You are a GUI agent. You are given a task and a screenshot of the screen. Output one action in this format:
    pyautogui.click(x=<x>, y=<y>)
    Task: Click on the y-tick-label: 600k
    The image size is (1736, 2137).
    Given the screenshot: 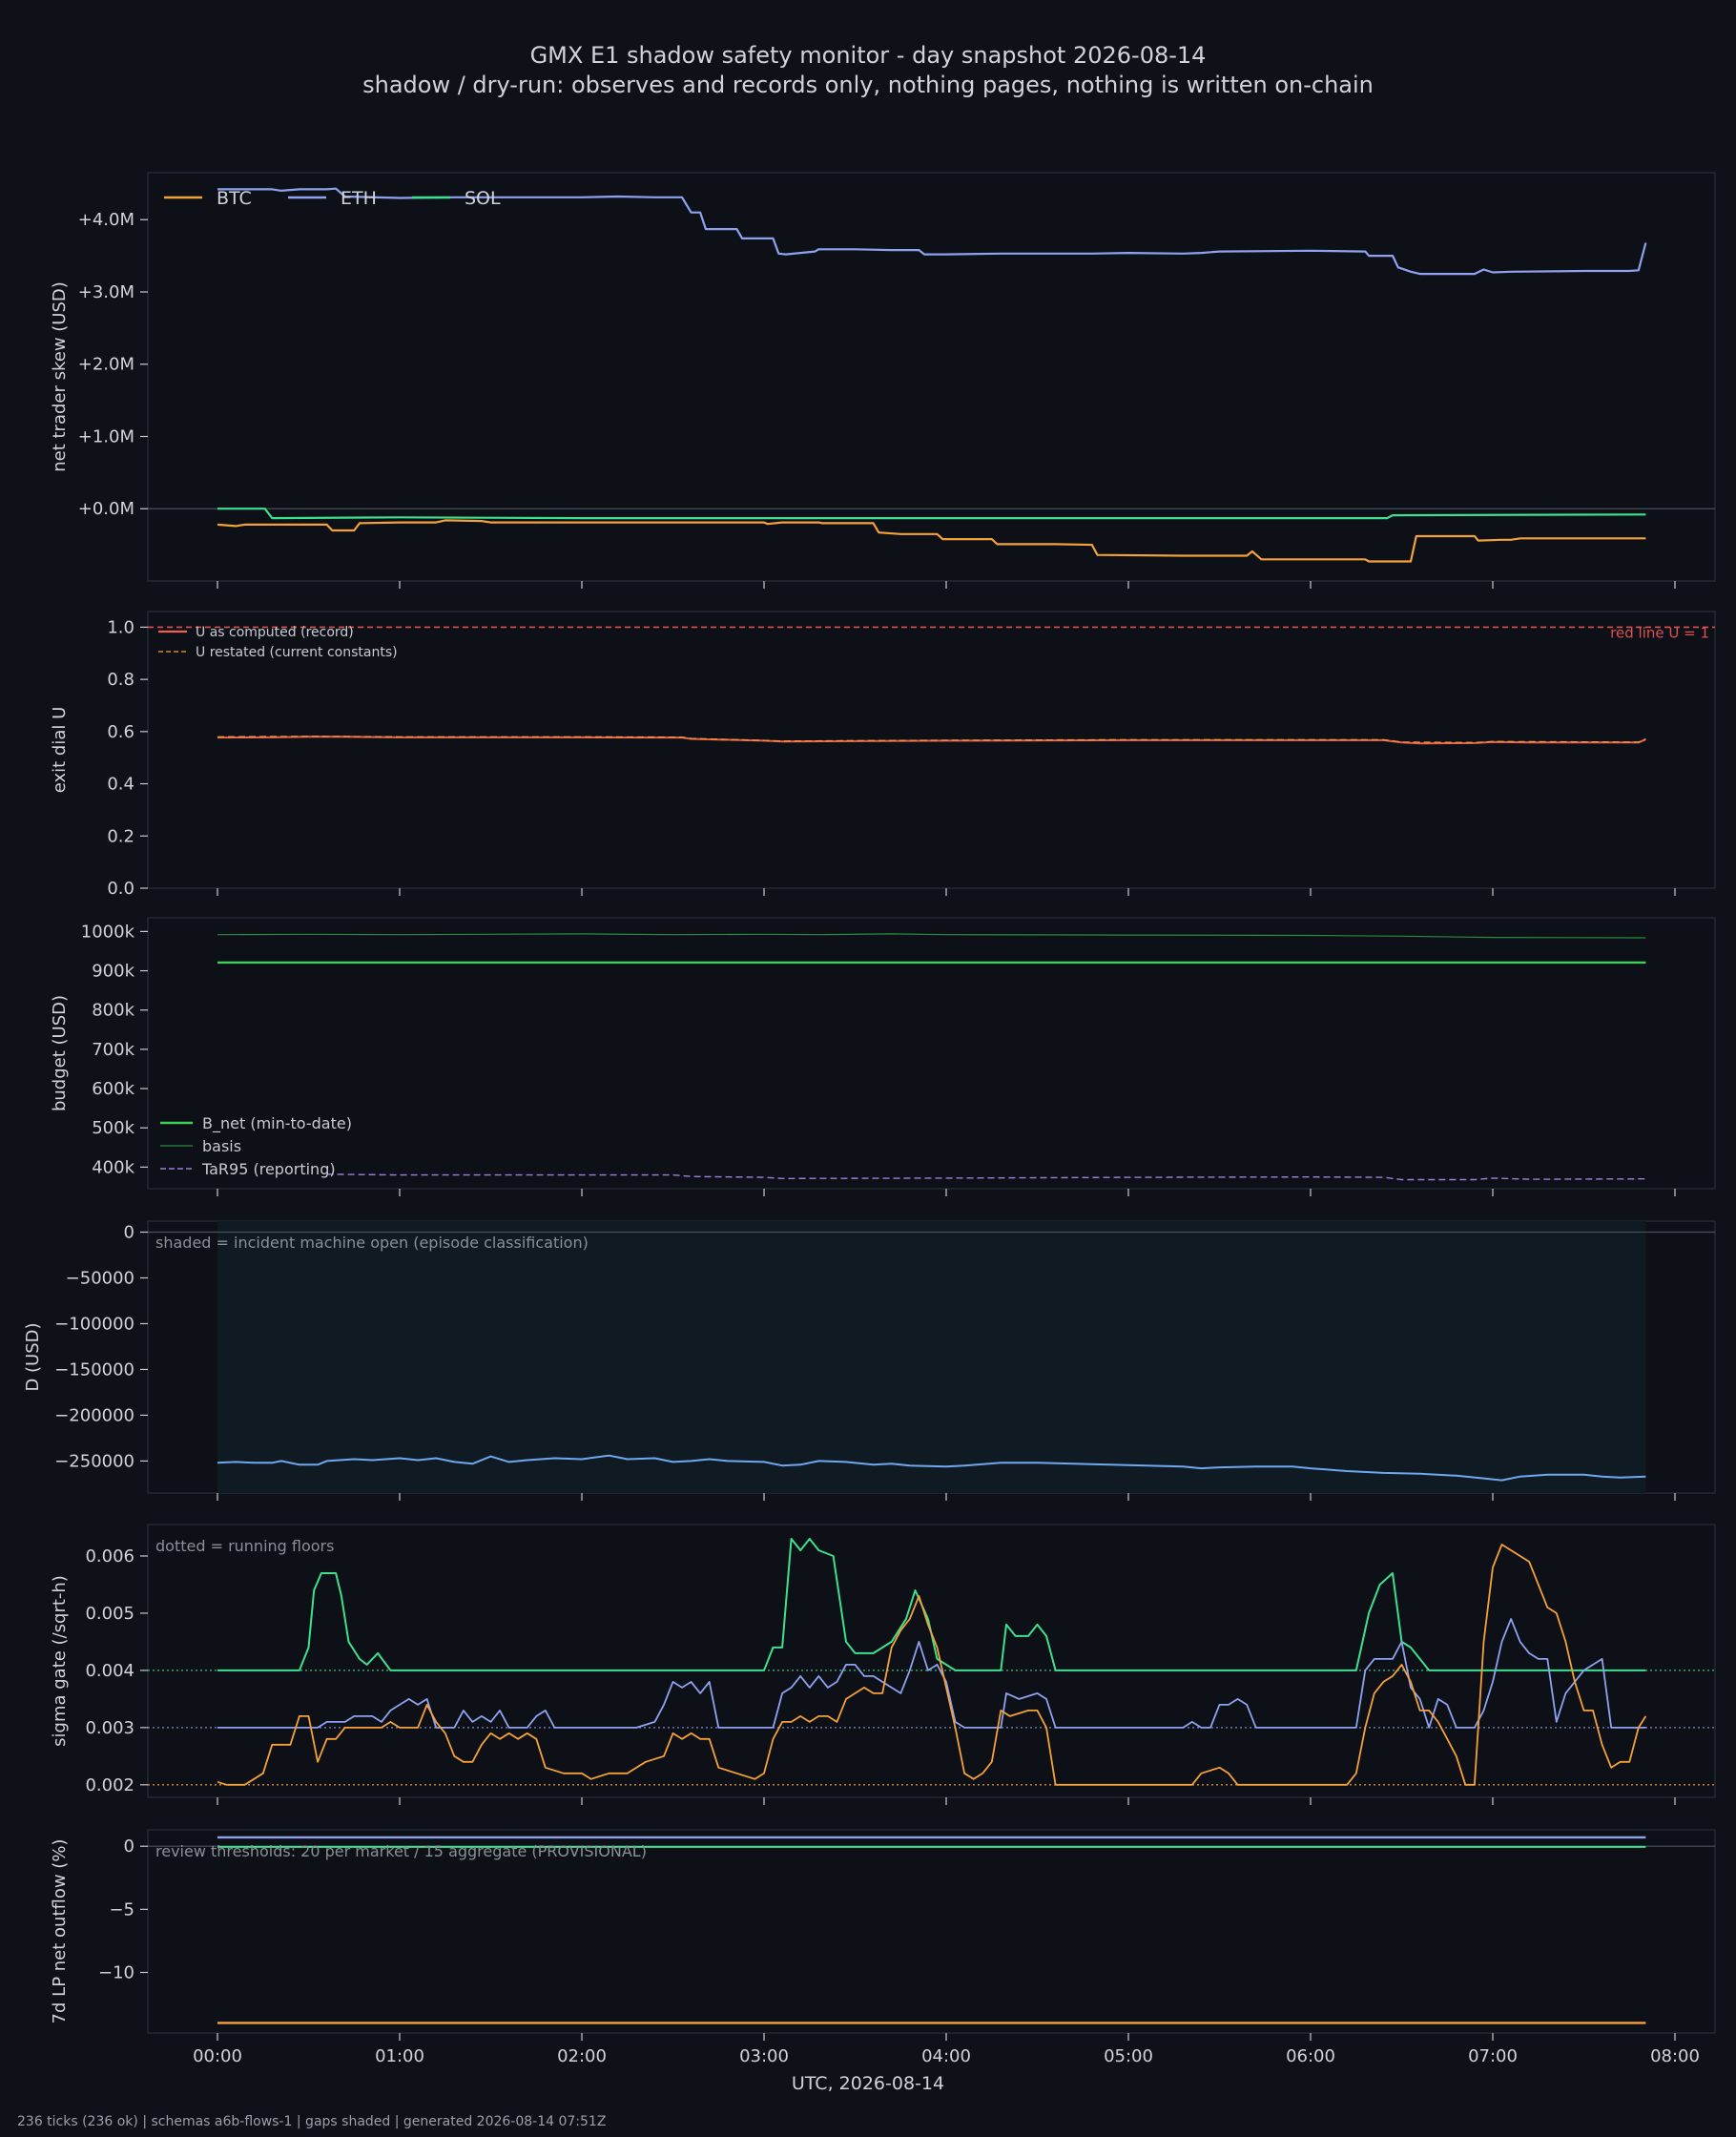 What is the action you would take?
    pyautogui.click(x=113, y=1089)
    